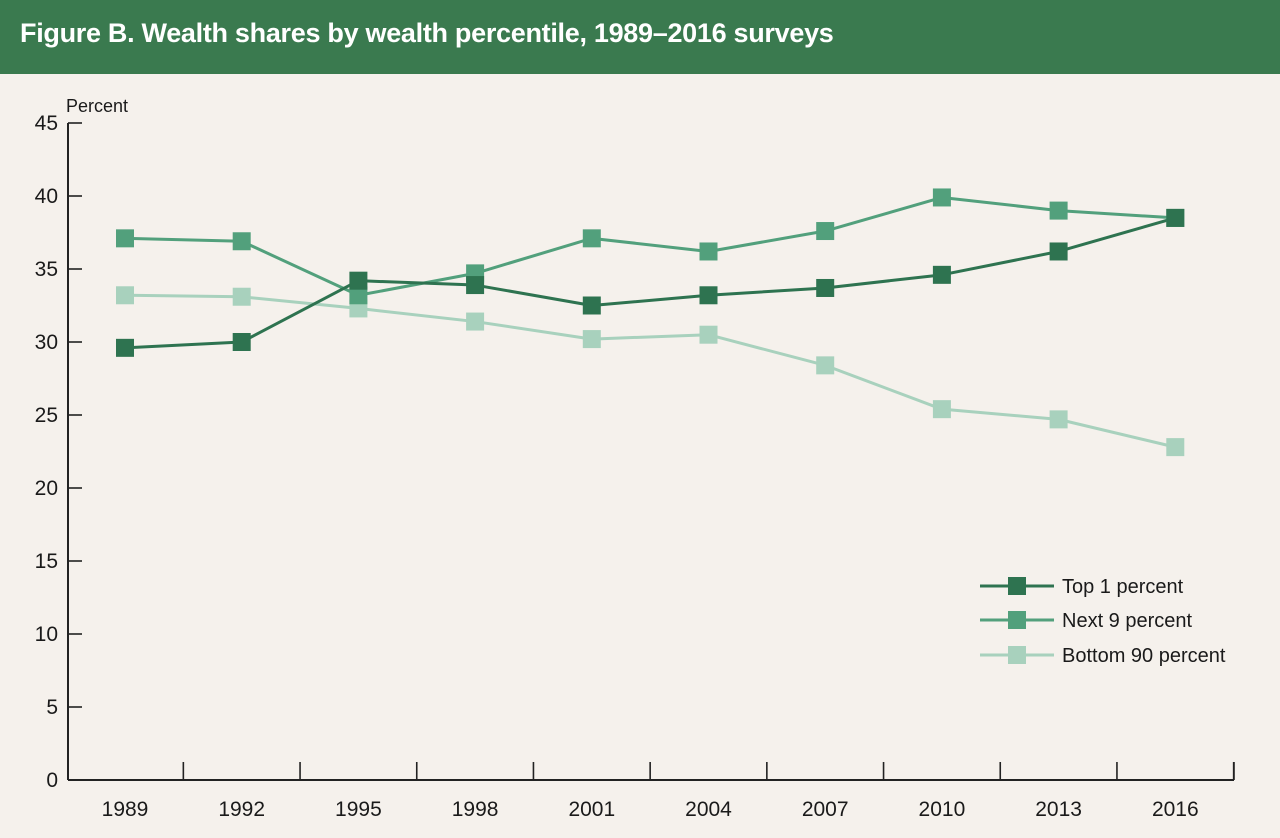  I want to click on x-tick-label: 1989, so click(125, 809).